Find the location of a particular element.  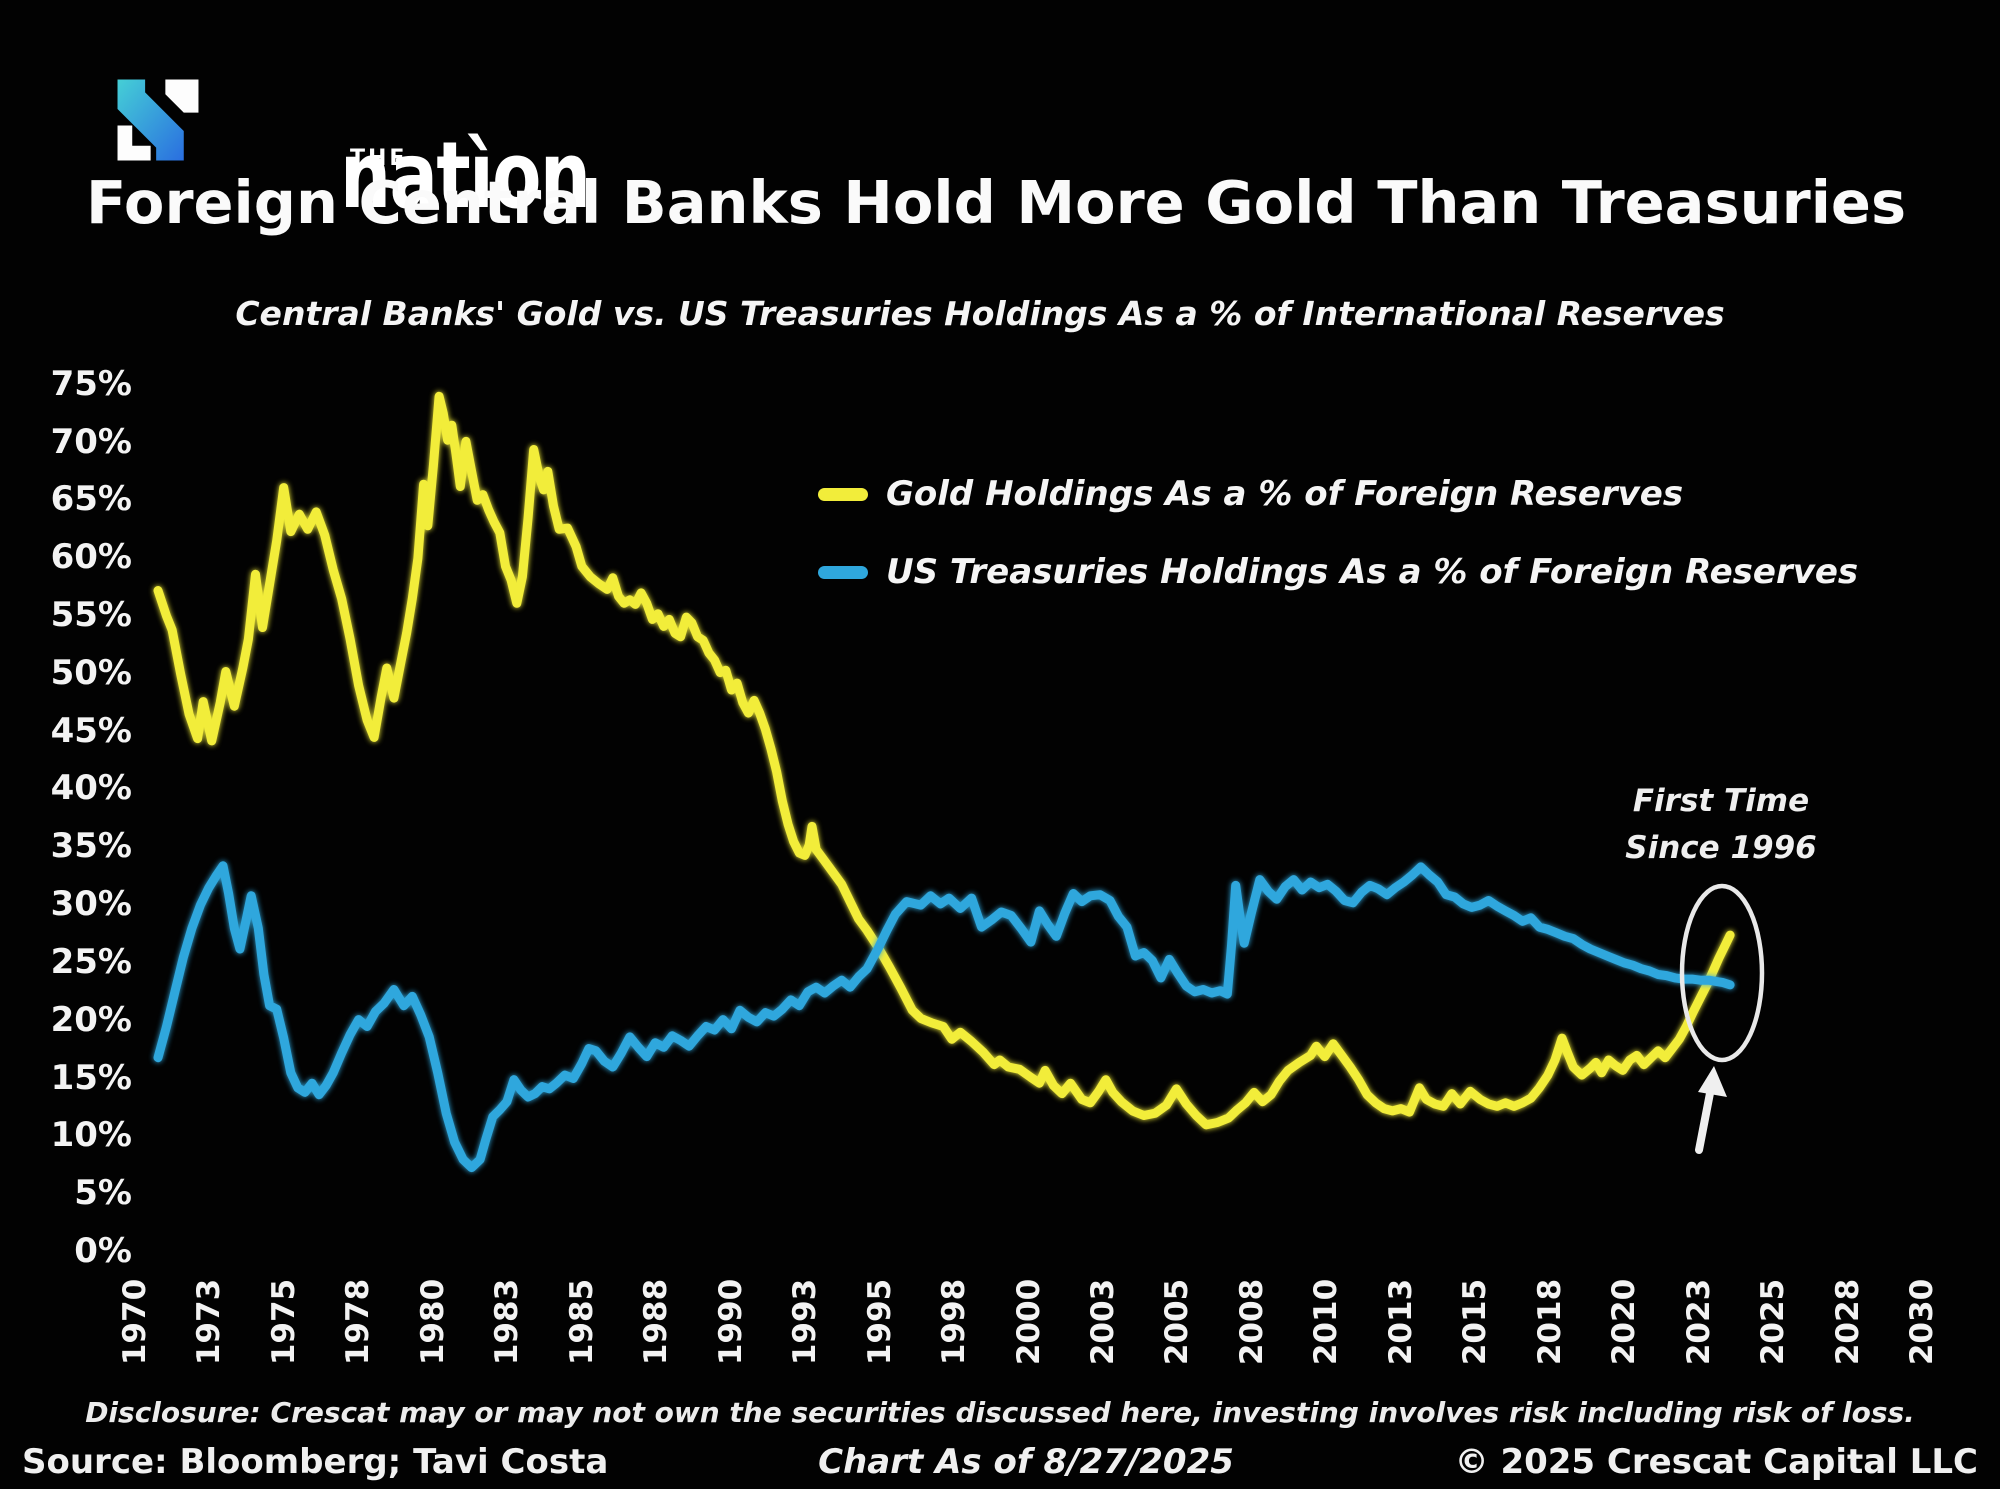

y-tick-45%: 45% is located at coordinates (91, 730).